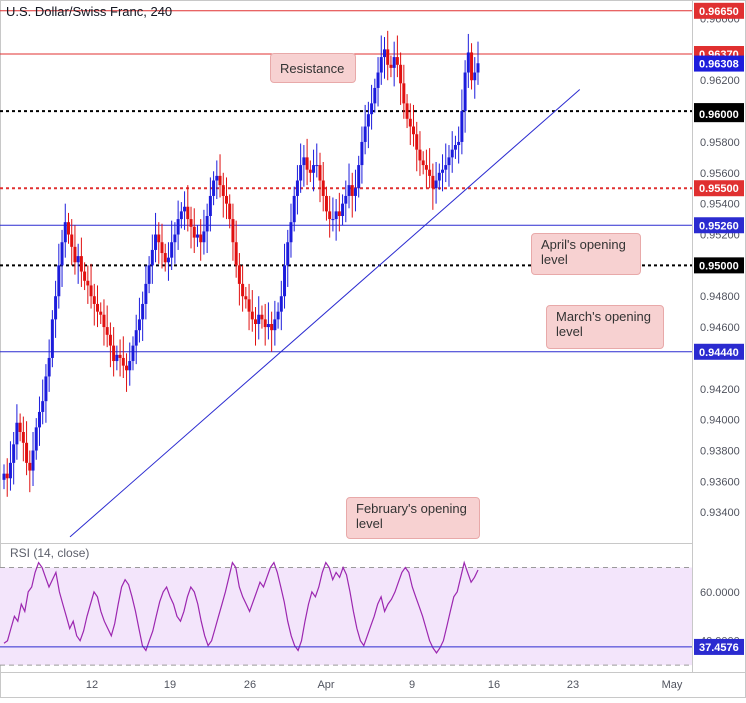  What do you see at coordinates (413, 518) in the screenshot?
I see `february-callout: February's opening level` at bounding box center [413, 518].